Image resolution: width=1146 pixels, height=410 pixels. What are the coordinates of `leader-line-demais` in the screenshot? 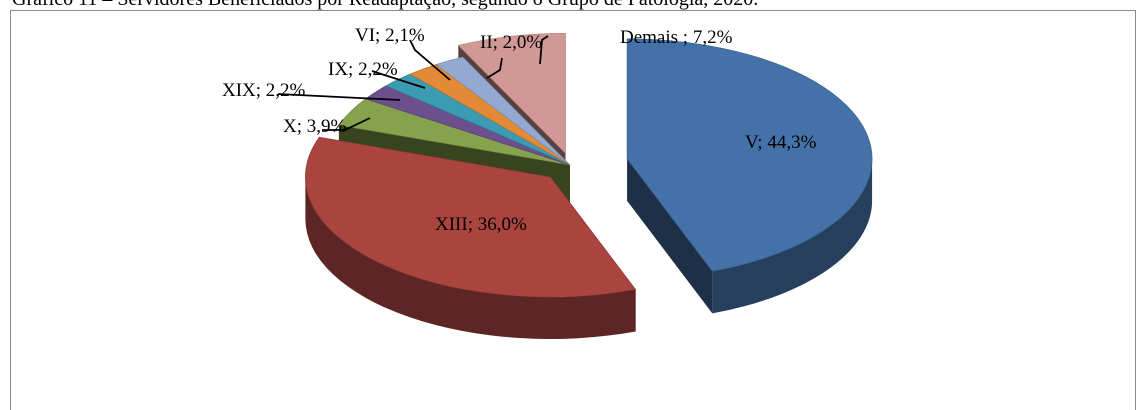 It's located at (544, 50).